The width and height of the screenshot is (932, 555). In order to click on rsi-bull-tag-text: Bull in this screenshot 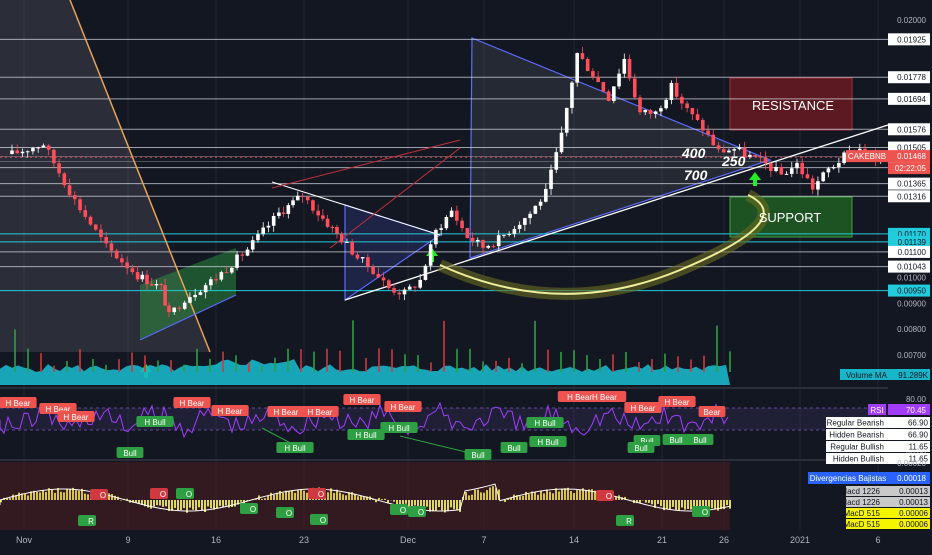, I will do `click(130, 453)`.